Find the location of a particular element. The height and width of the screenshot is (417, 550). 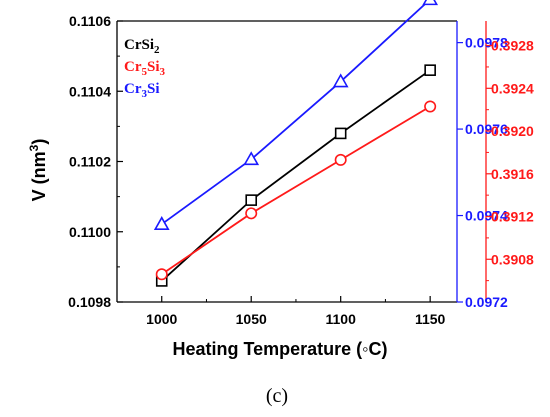

red-tick-label: 0.3924 is located at coordinates (512, 88).